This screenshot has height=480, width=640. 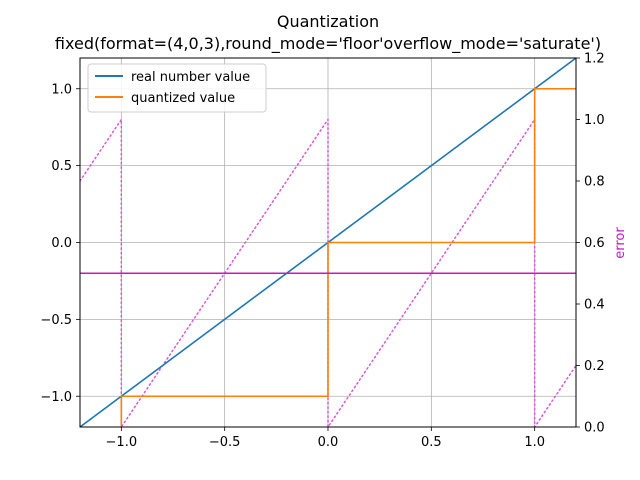 I want to click on legend-box, so click(x=177, y=88).